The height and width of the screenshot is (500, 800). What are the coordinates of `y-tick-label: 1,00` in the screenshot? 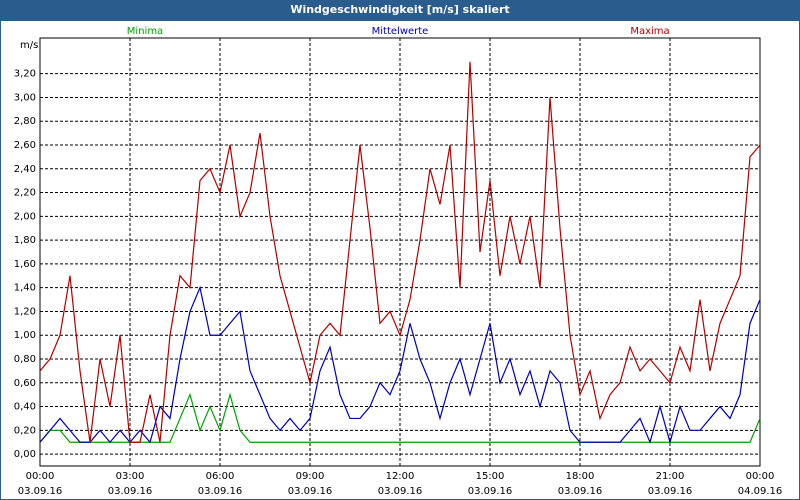 It's located at (25, 335).